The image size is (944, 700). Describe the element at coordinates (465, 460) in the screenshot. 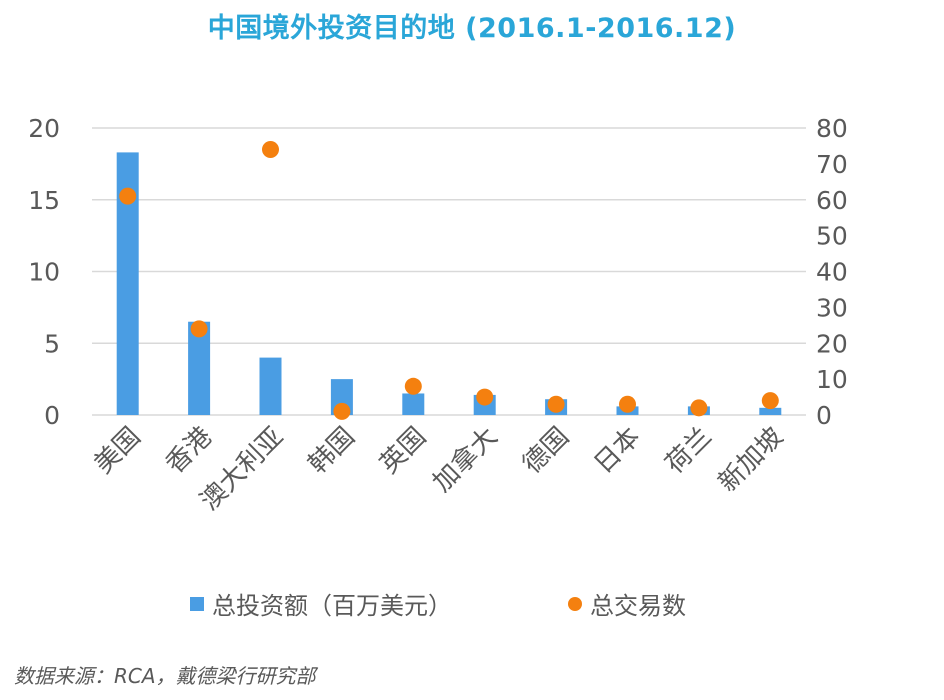

I see `x-tick-label: 加拿大` at that location.